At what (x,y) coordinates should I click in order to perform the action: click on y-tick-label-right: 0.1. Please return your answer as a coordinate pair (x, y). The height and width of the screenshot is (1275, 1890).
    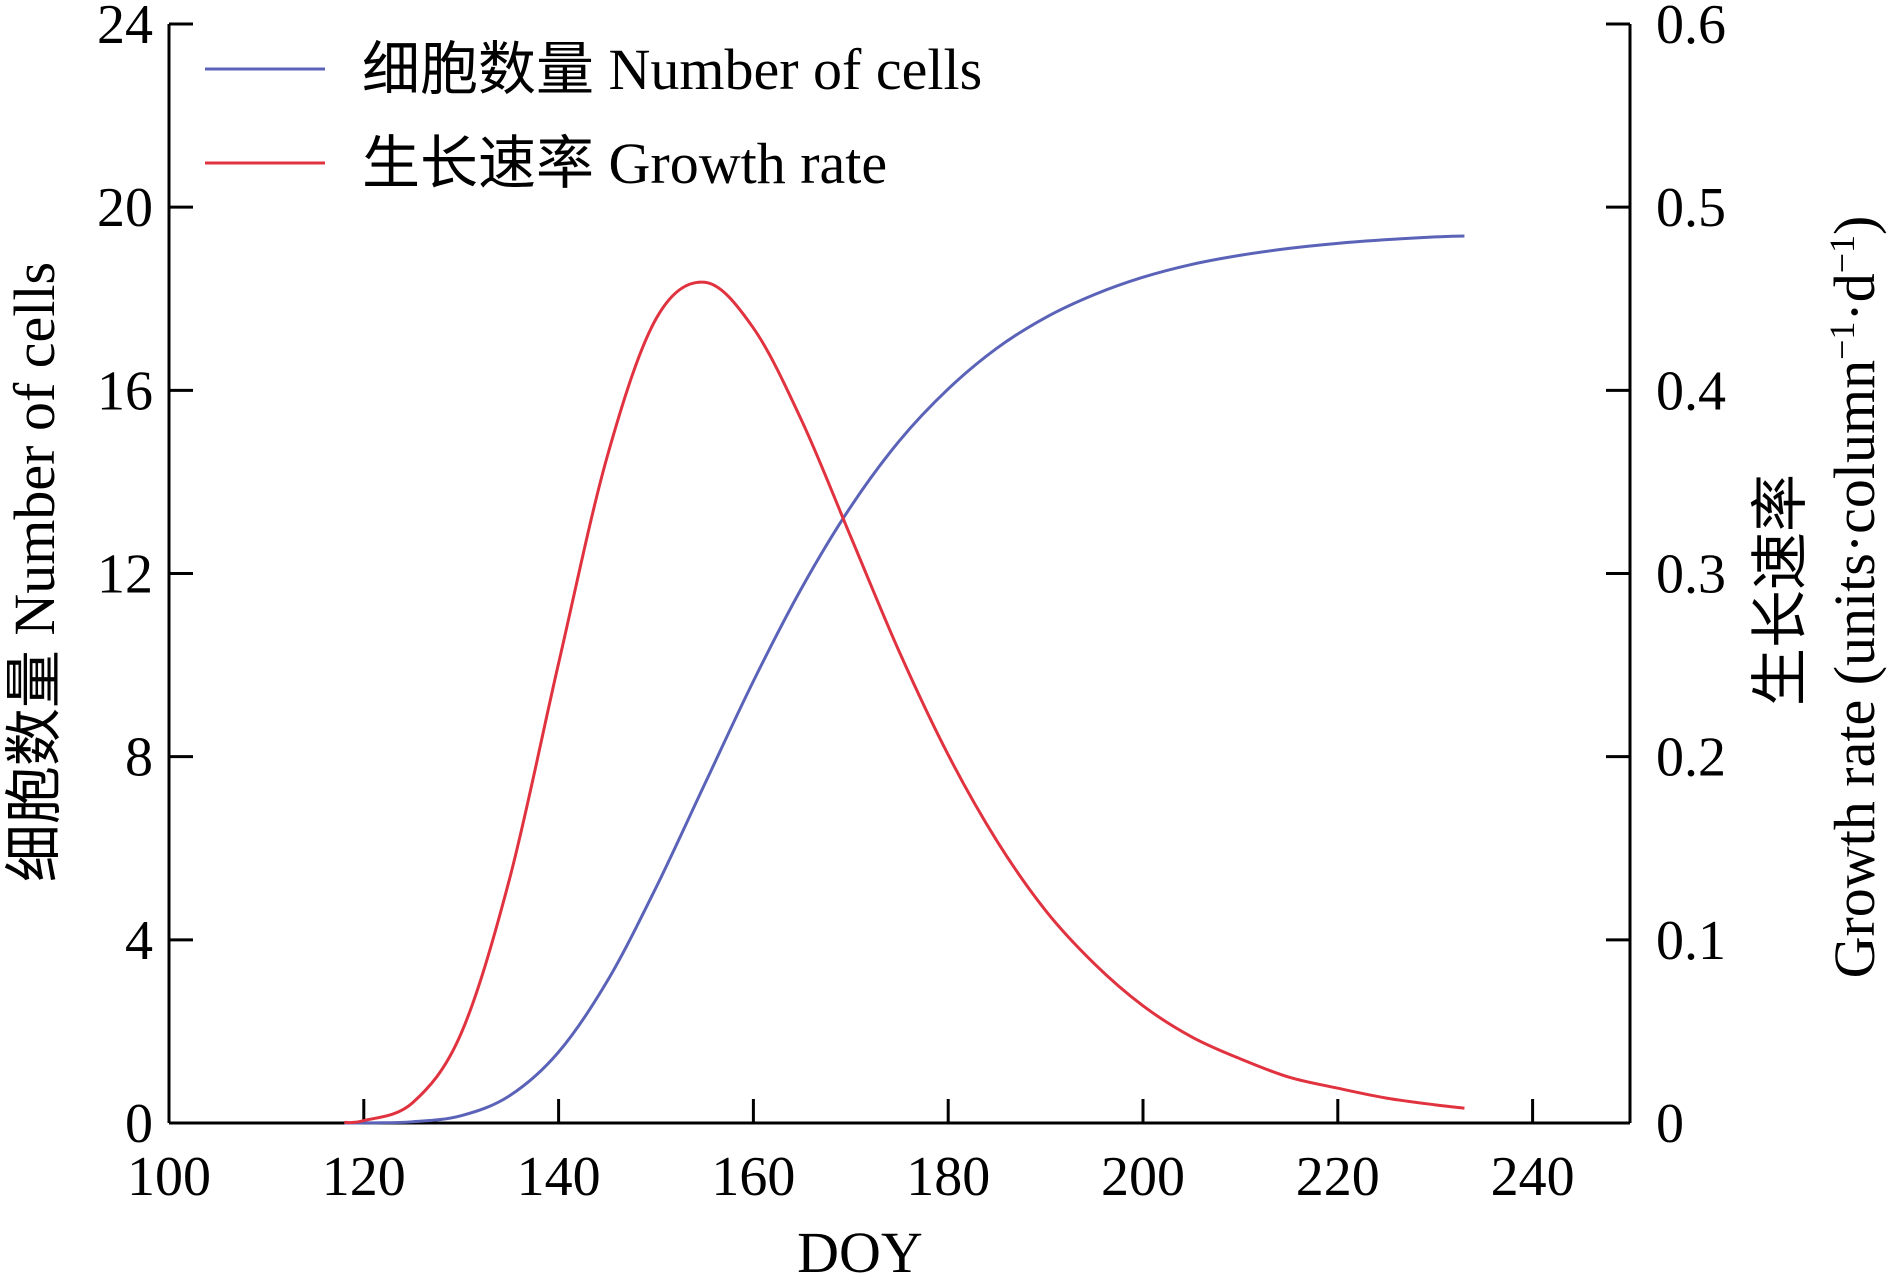
    Looking at the image, I should click on (1691, 941).